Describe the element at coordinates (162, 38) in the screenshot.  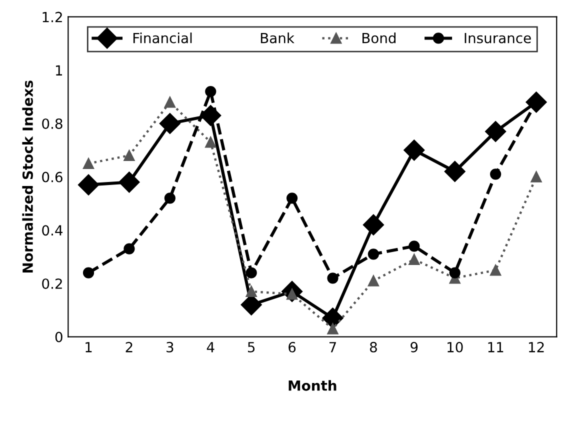
I see `legend-label: Financial` at that location.